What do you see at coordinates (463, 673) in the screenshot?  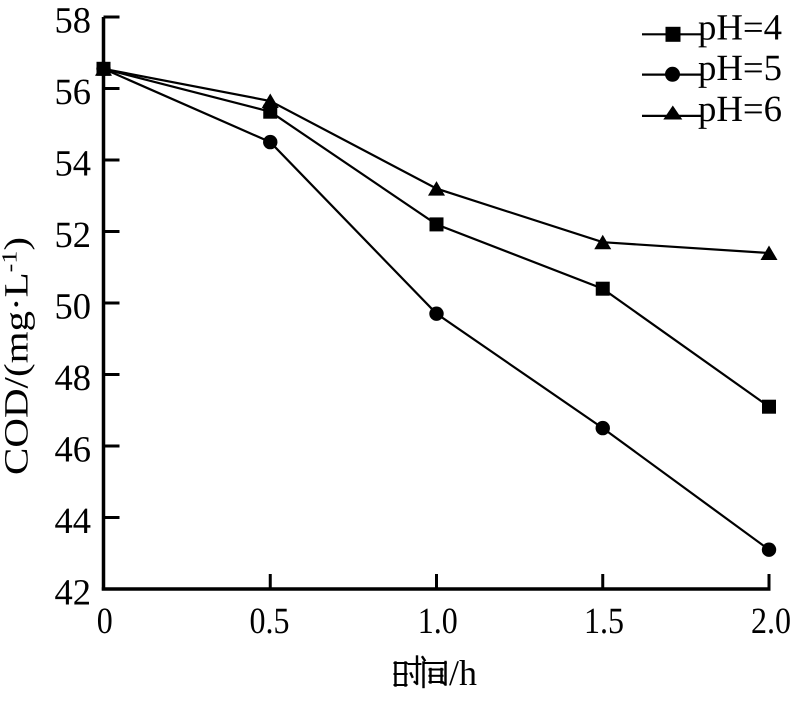 I see `svg-text: /h` at bounding box center [463, 673].